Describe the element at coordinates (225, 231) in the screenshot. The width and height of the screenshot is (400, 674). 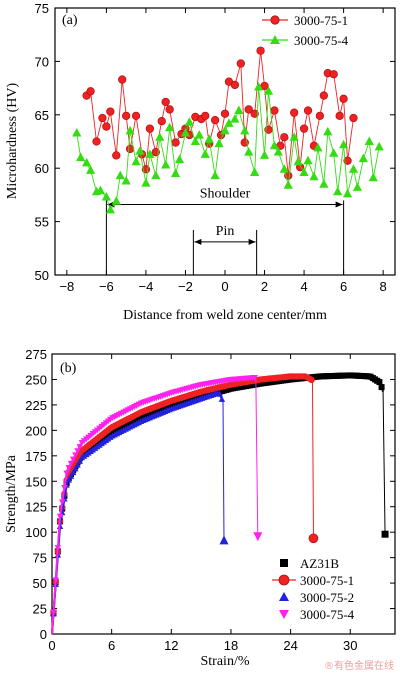
I see `pin-label: Pin` at that location.